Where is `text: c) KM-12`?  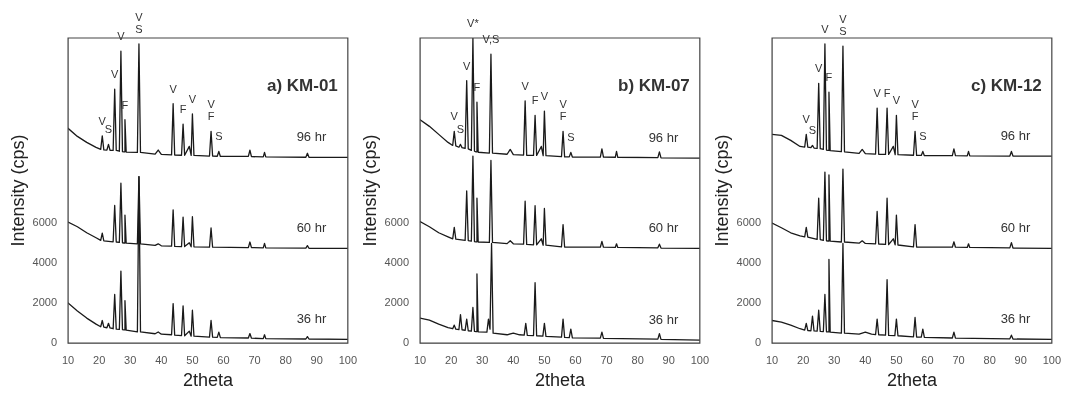 text: c) KM-12 is located at coordinates (1006, 85).